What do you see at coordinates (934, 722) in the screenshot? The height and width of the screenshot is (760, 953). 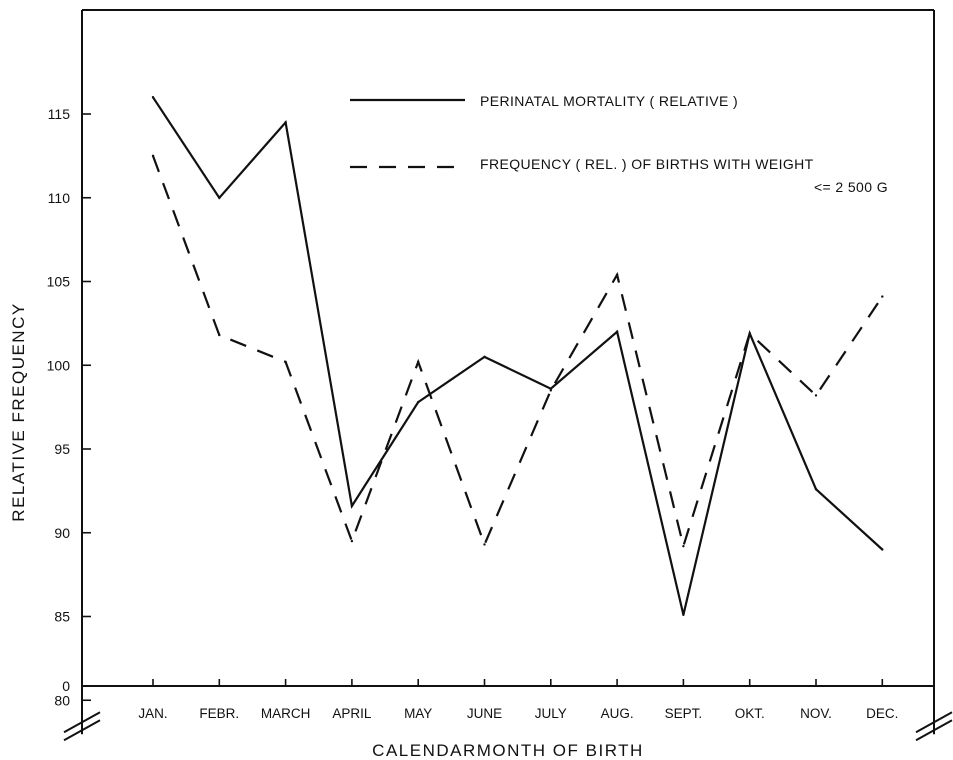 I see `axis-break-right-upper` at bounding box center [934, 722].